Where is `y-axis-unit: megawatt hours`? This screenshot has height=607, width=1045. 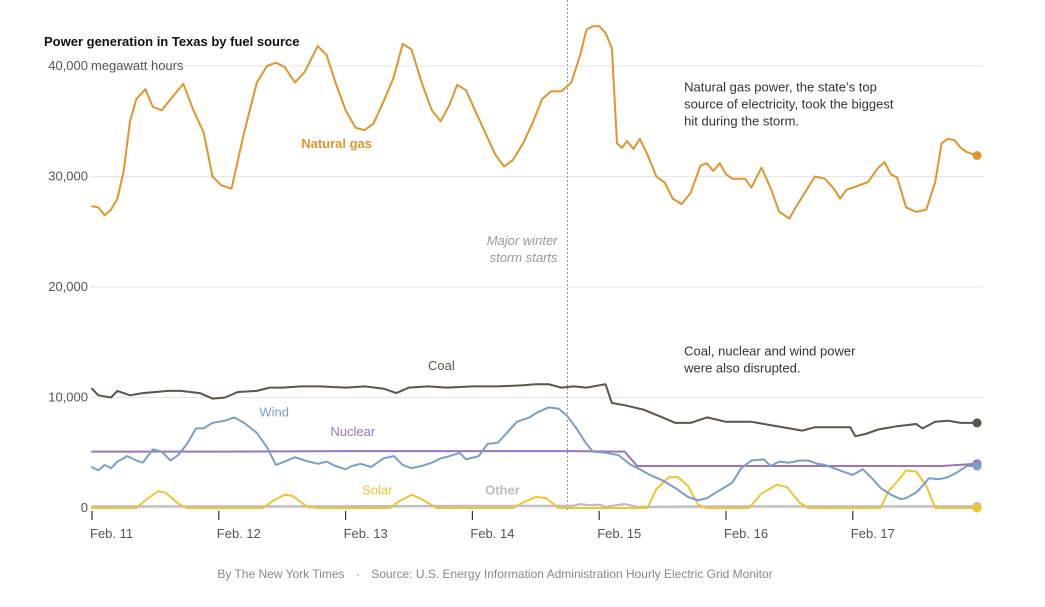
y-axis-unit: megawatt hours is located at coordinates (137, 65).